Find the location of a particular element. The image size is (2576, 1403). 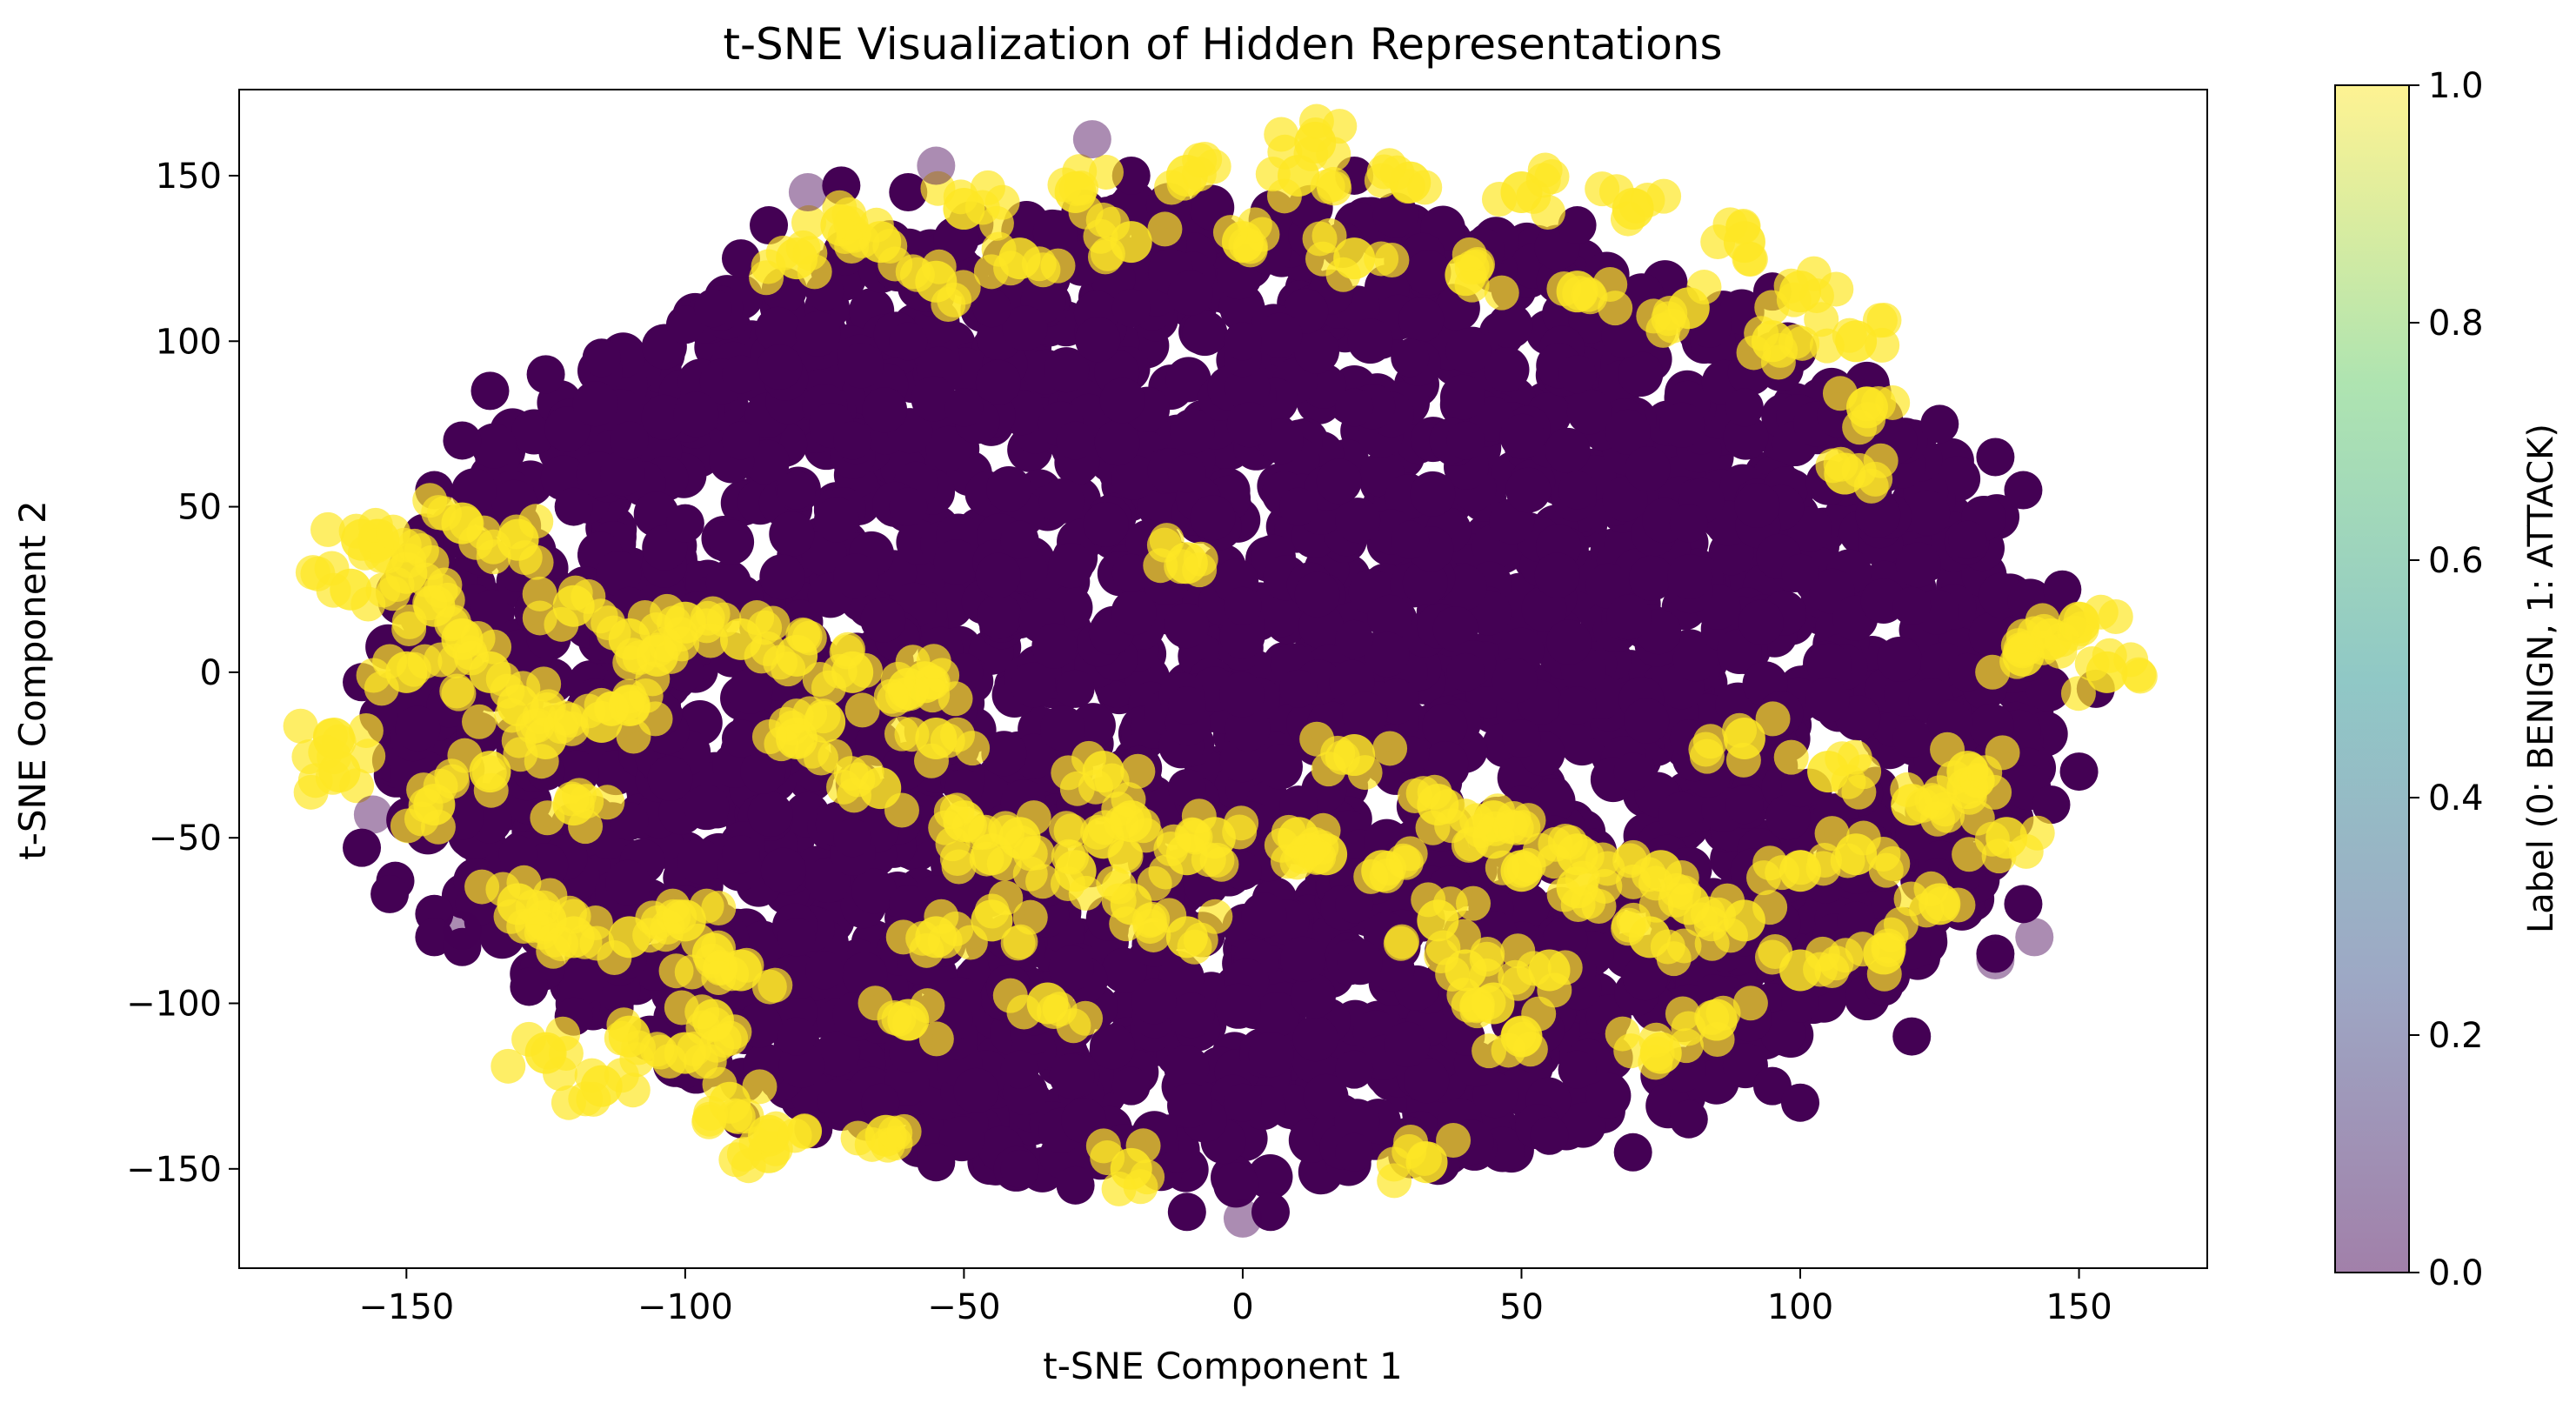

x-tick-label: 0 is located at coordinates (1242, 1307).